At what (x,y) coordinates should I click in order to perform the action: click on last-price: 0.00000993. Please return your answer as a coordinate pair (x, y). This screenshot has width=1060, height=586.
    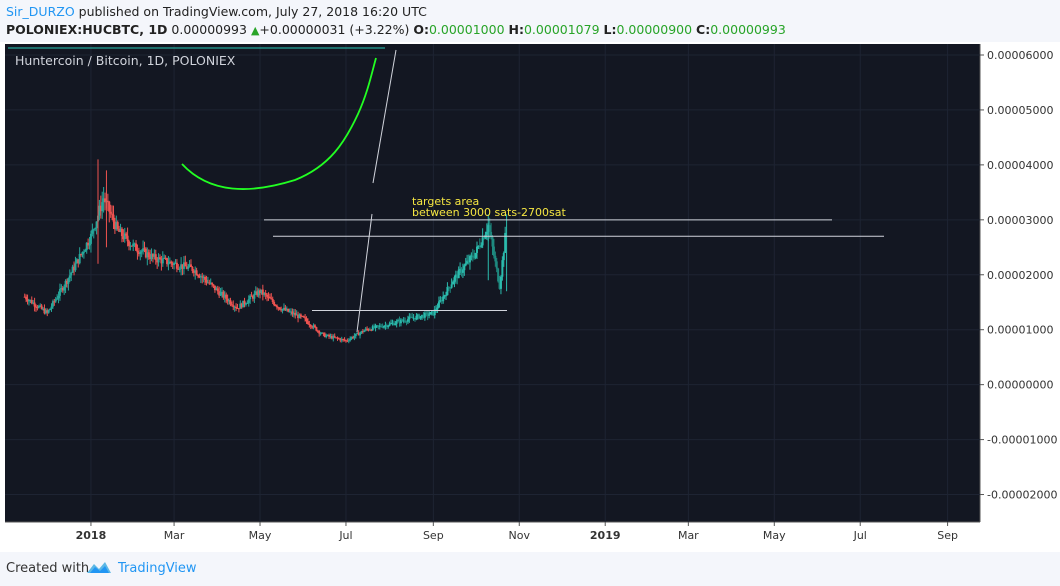
    Looking at the image, I should click on (209, 29).